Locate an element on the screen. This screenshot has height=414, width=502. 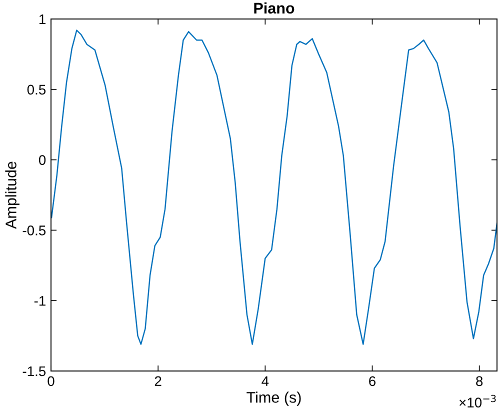
text: ×10$^{−3}$ is located at coordinates (477, 401).